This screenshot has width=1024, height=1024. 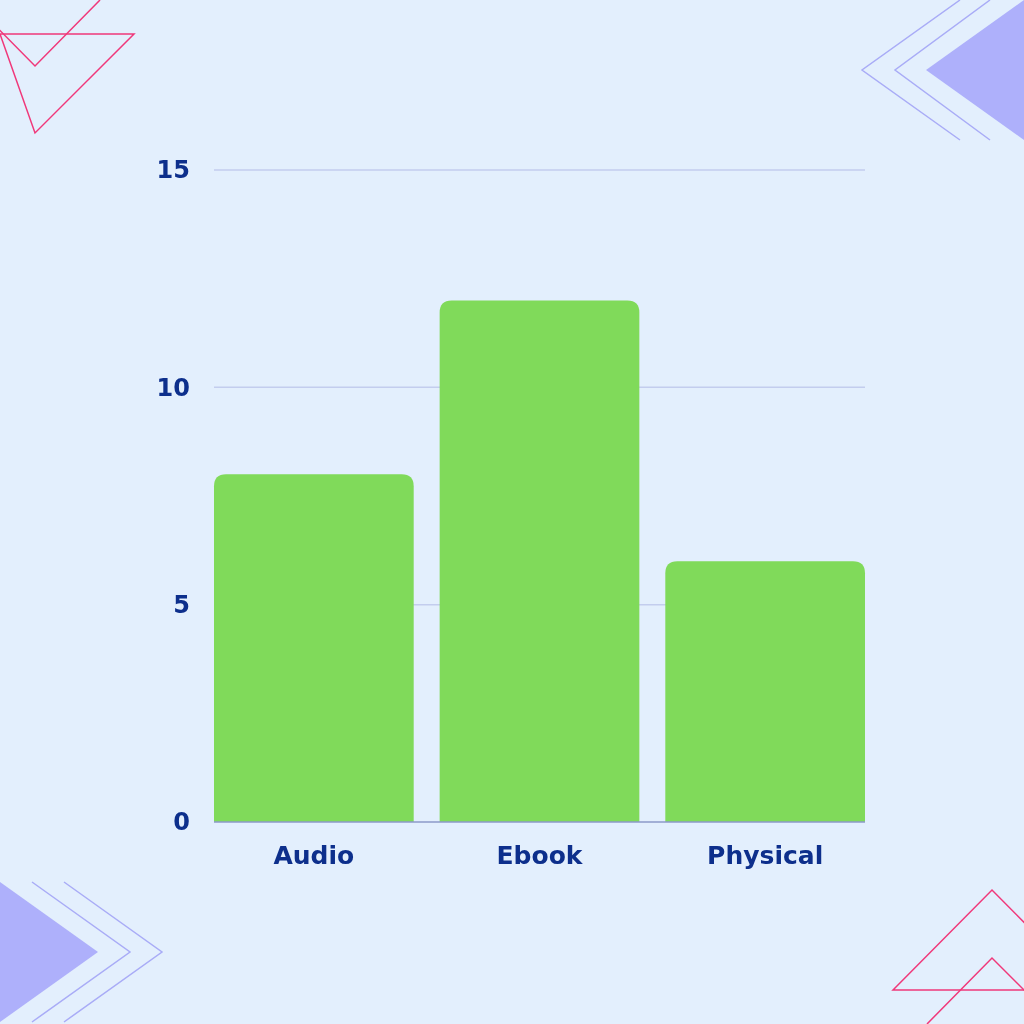 I want to click on y-tick-label: 0, so click(x=181, y=822).